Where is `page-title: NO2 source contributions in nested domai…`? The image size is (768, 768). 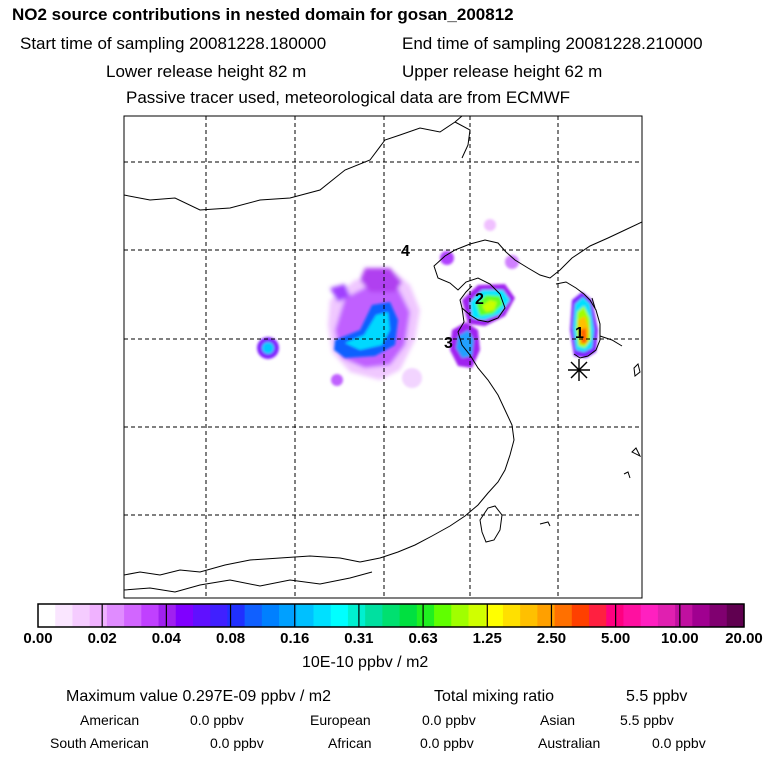 page-title: NO2 source contributions in nested domai… is located at coordinates (263, 14).